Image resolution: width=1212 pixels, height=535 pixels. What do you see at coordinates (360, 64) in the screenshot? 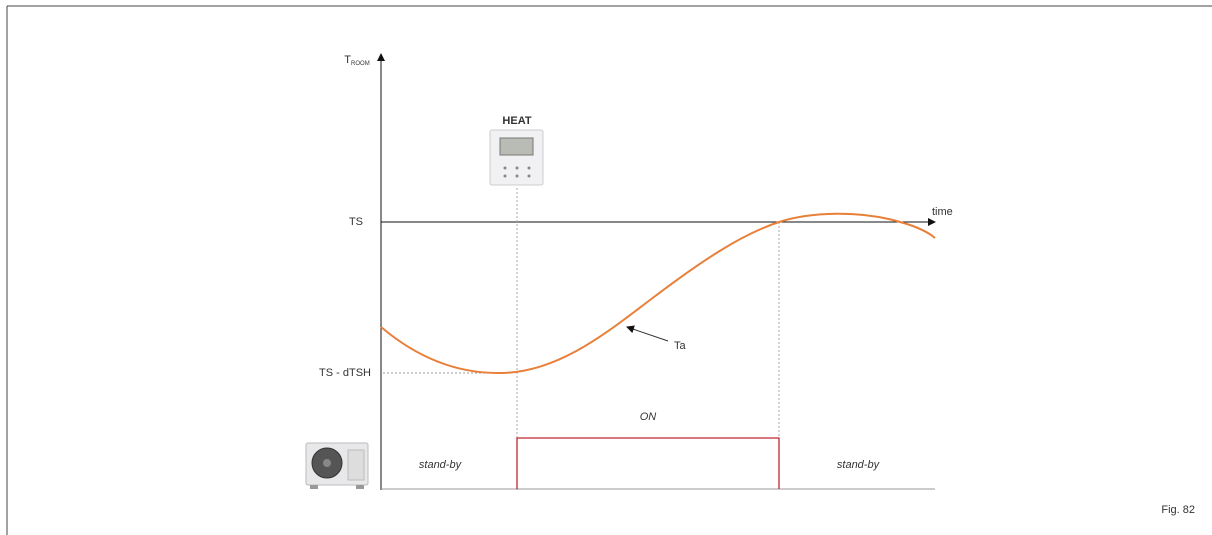
I see `y-label-sub: ROOM` at bounding box center [360, 64].